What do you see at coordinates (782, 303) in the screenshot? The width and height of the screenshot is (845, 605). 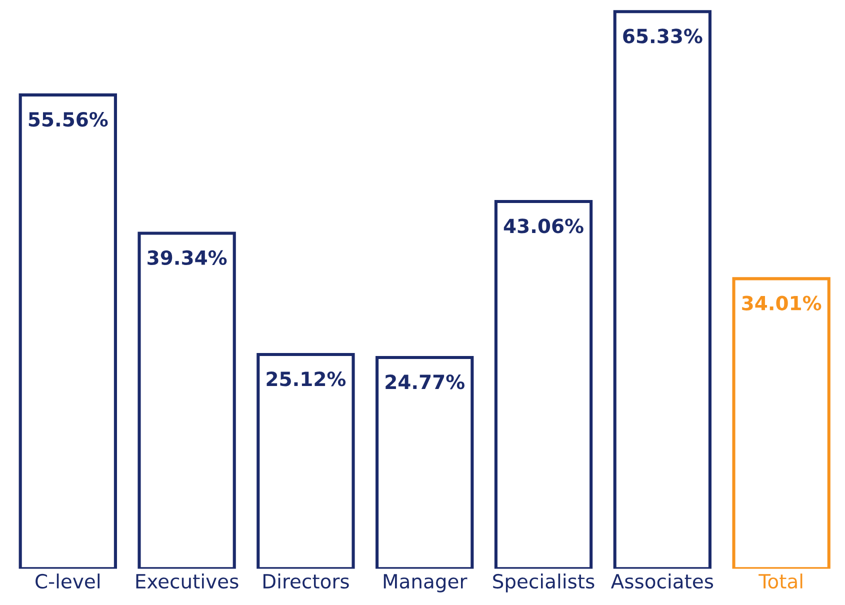 I see `data-label: 34.01%` at bounding box center [782, 303].